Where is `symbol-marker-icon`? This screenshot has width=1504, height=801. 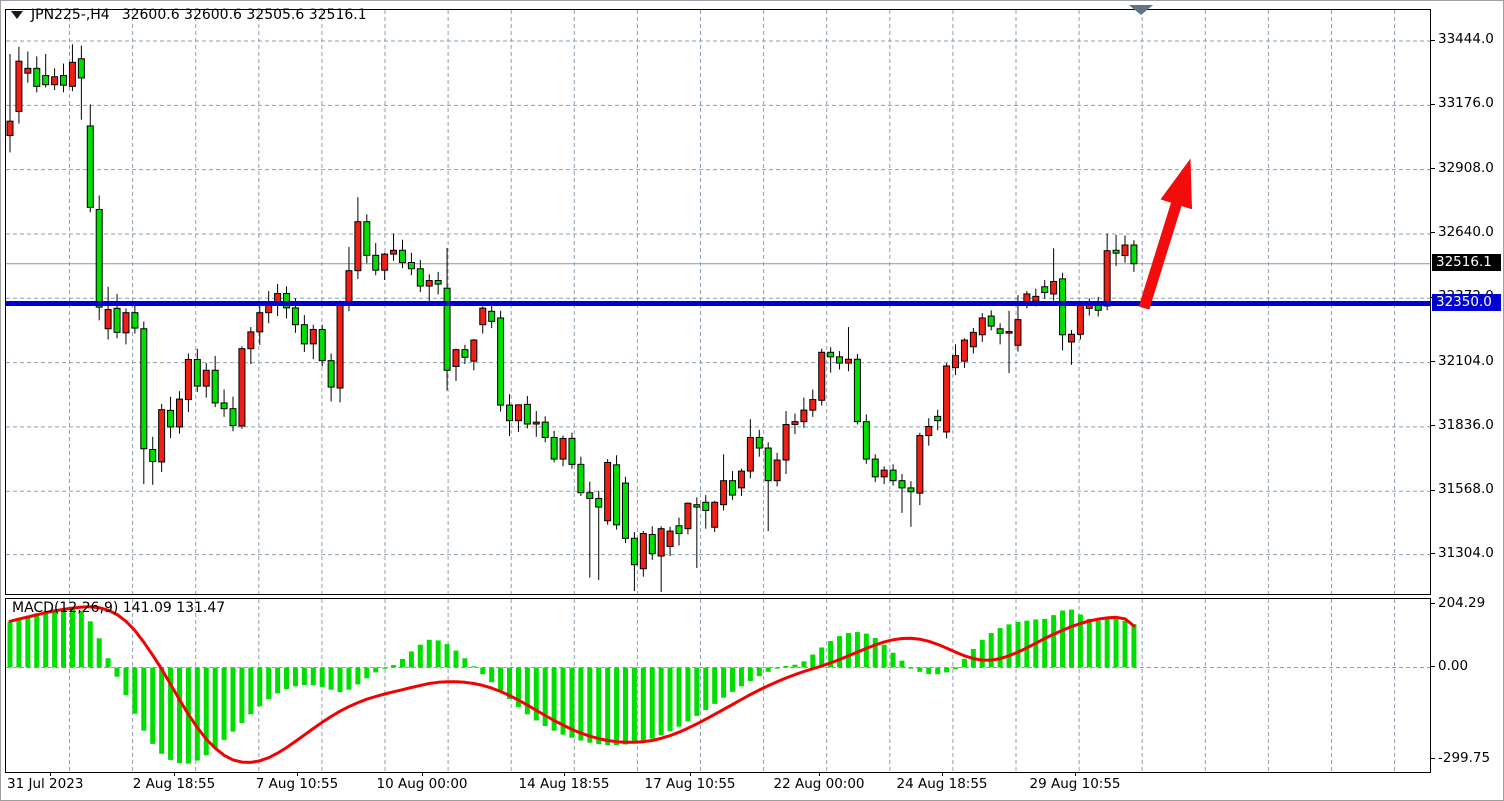
symbol-marker-icon is located at coordinates (17, 15).